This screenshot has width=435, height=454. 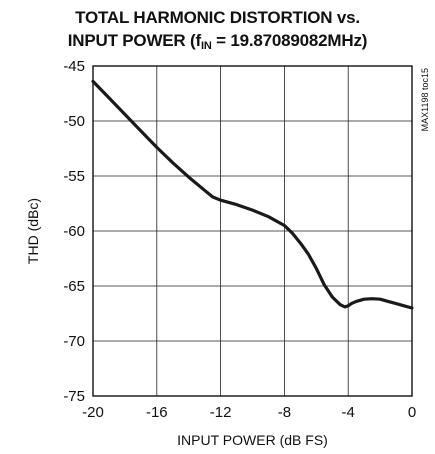 What do you see at coordinates (157, 412) in the screenshot?
I see `x-tick-label: -16` at bounding box center [157, 412].